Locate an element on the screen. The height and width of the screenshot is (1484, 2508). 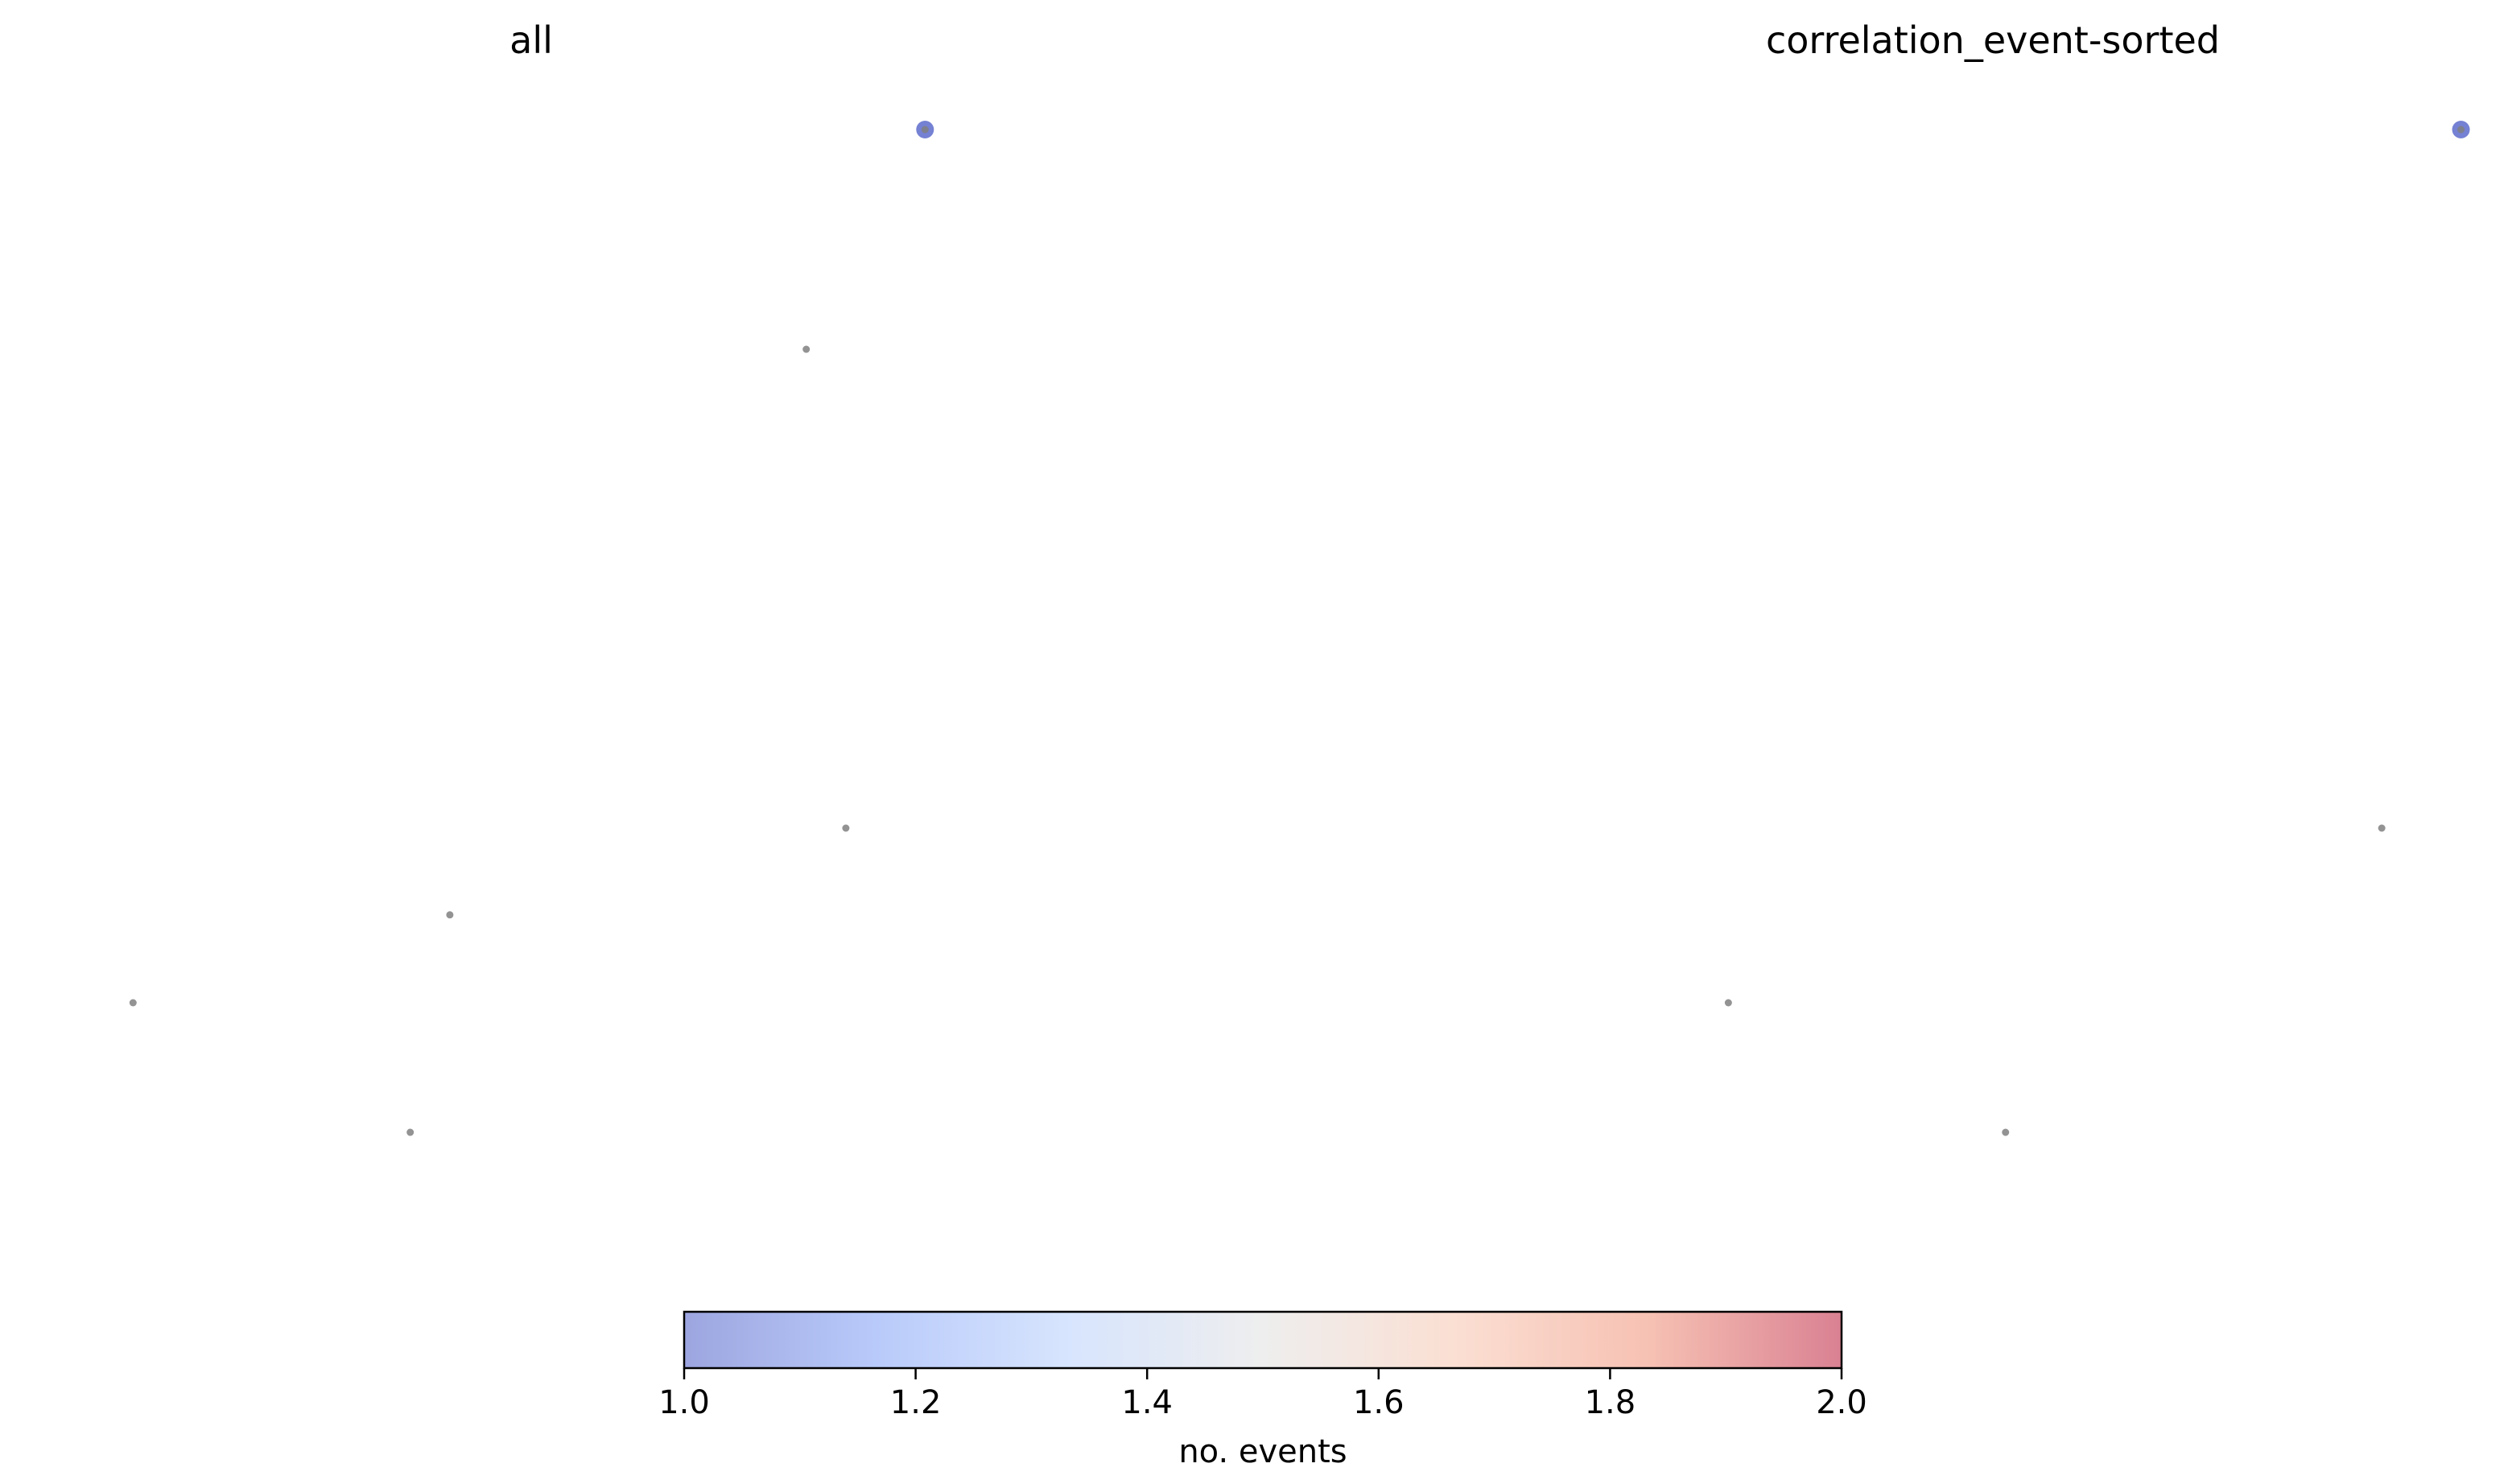
colorbar-tick-label: 1.2 is located at coordinates (916, 1402).